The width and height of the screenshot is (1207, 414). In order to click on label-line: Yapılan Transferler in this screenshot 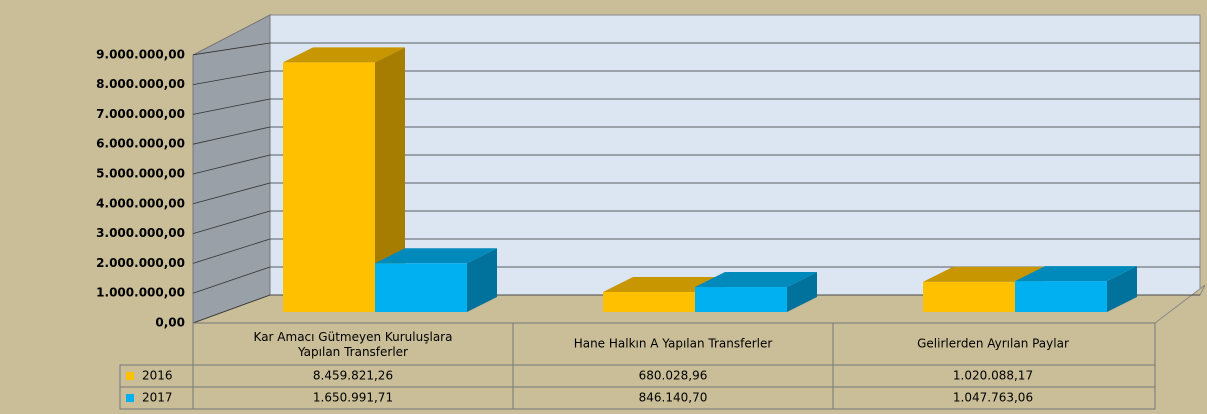, I will do `click(352, 352)`.